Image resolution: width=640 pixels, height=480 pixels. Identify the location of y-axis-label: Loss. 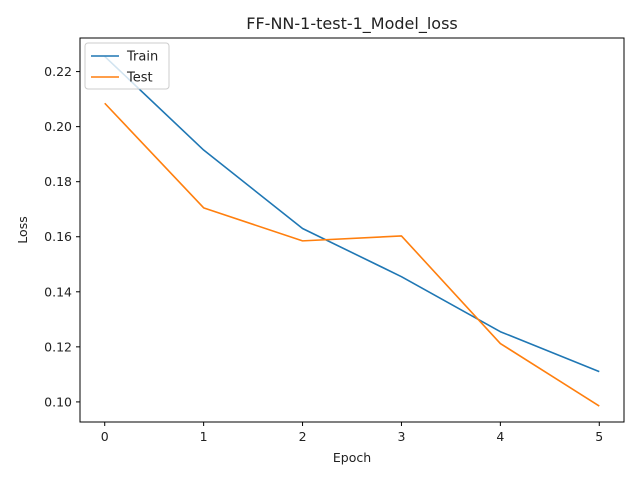
(22, 229).